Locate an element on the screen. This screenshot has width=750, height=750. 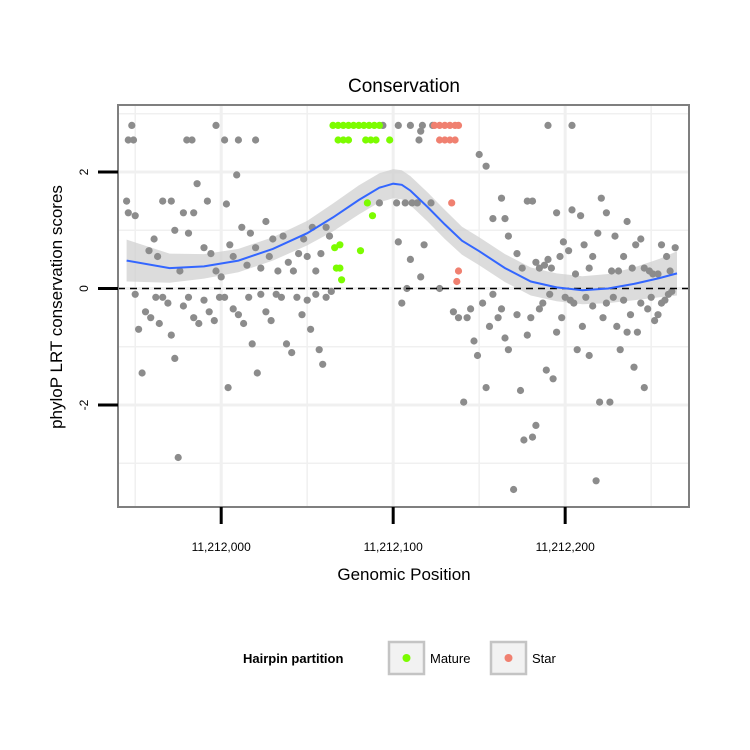
x-tick-label: 11,212,000 is located at coordinates (221, 547).